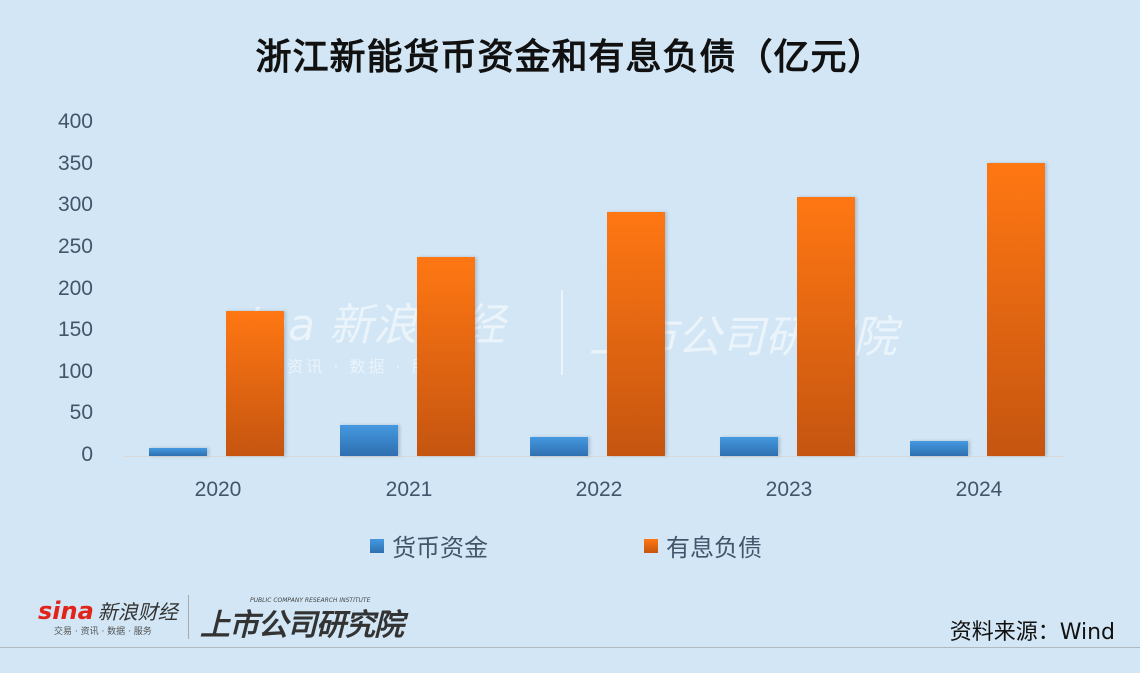  What do you see at coordinates (1016, 309) in the screenshot?
I see `bar-debt-2024` at bounding box center [1016, 309].